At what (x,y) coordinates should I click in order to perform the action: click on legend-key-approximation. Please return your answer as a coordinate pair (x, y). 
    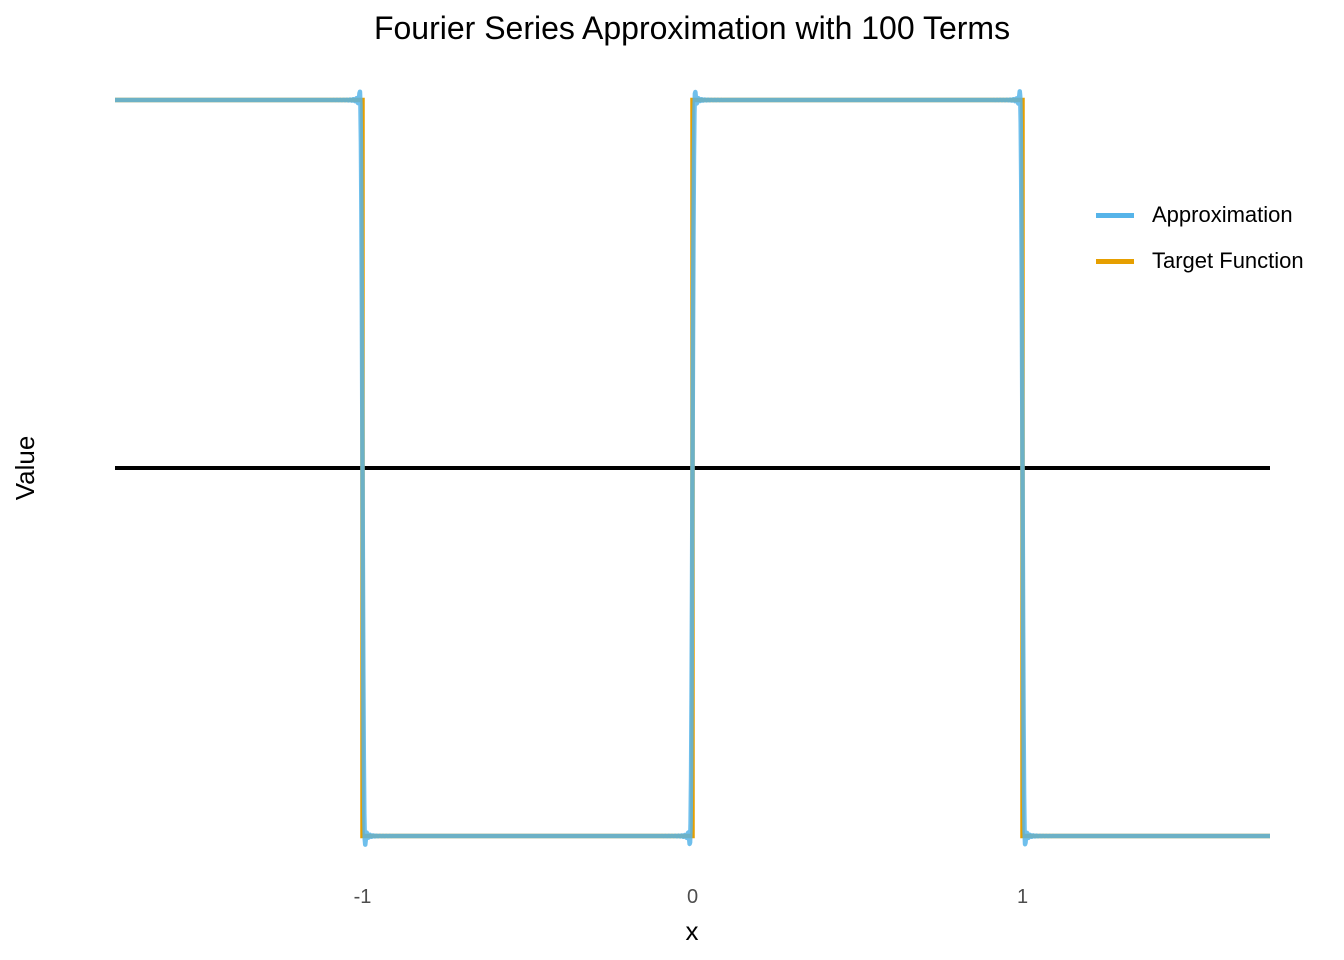
    Looking at the image, I should click on (1115, 215).